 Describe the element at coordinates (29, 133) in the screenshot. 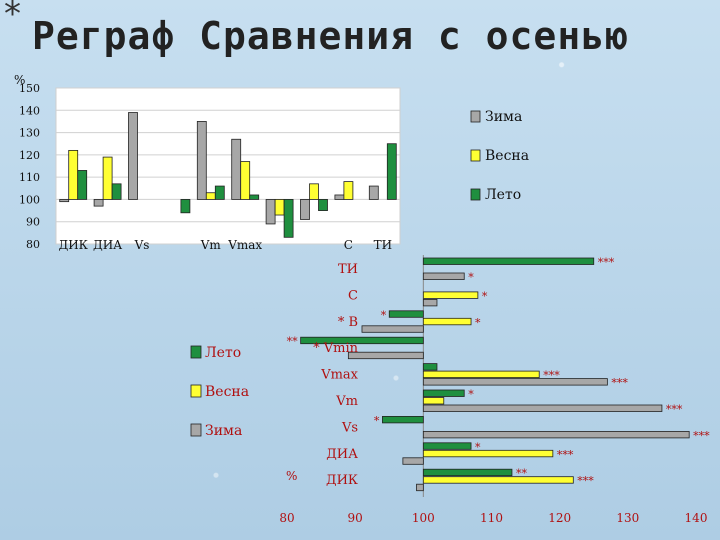

I see `y-tick-label: 130` at that location.